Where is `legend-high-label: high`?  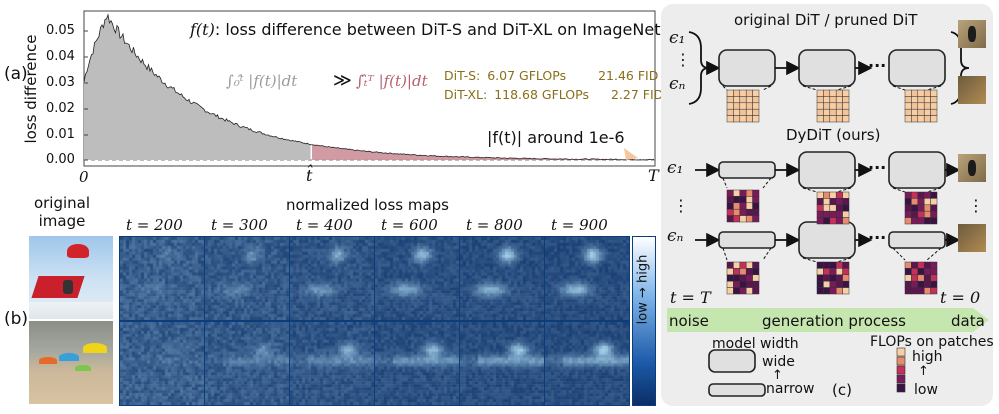
legend-high-label: high is located at coordinates (927, 357).